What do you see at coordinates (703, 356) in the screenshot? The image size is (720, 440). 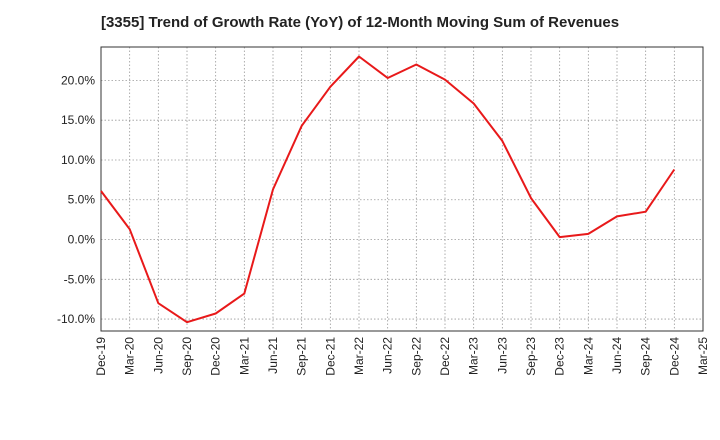 I see `x-tick-label: Mar-25` at bounding box center [703, 356].